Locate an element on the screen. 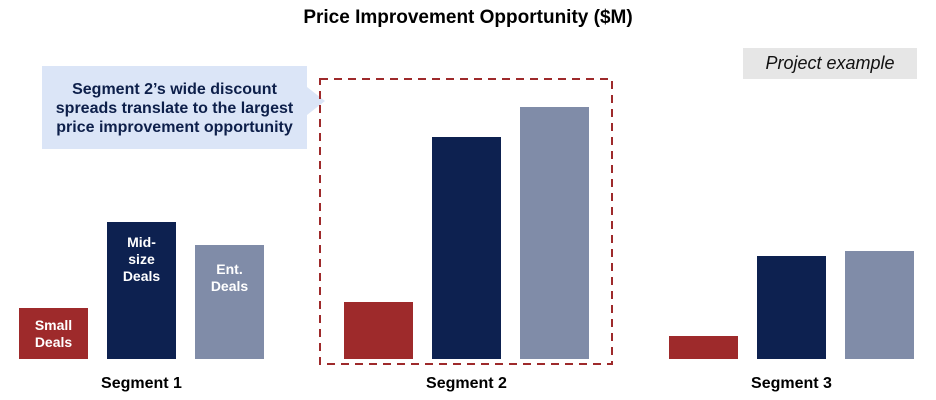  bar-label-mid-line-1: Mid- is located at coordinates (141, 242).